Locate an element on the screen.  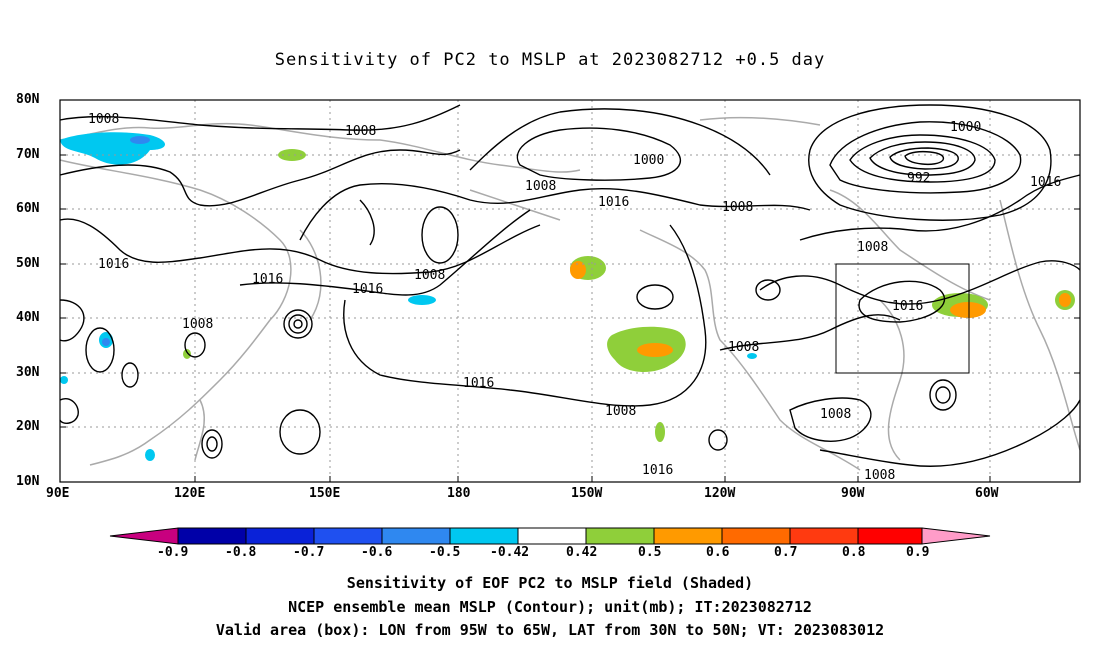
lat-label: 80N is located at coordinates (28, 99).